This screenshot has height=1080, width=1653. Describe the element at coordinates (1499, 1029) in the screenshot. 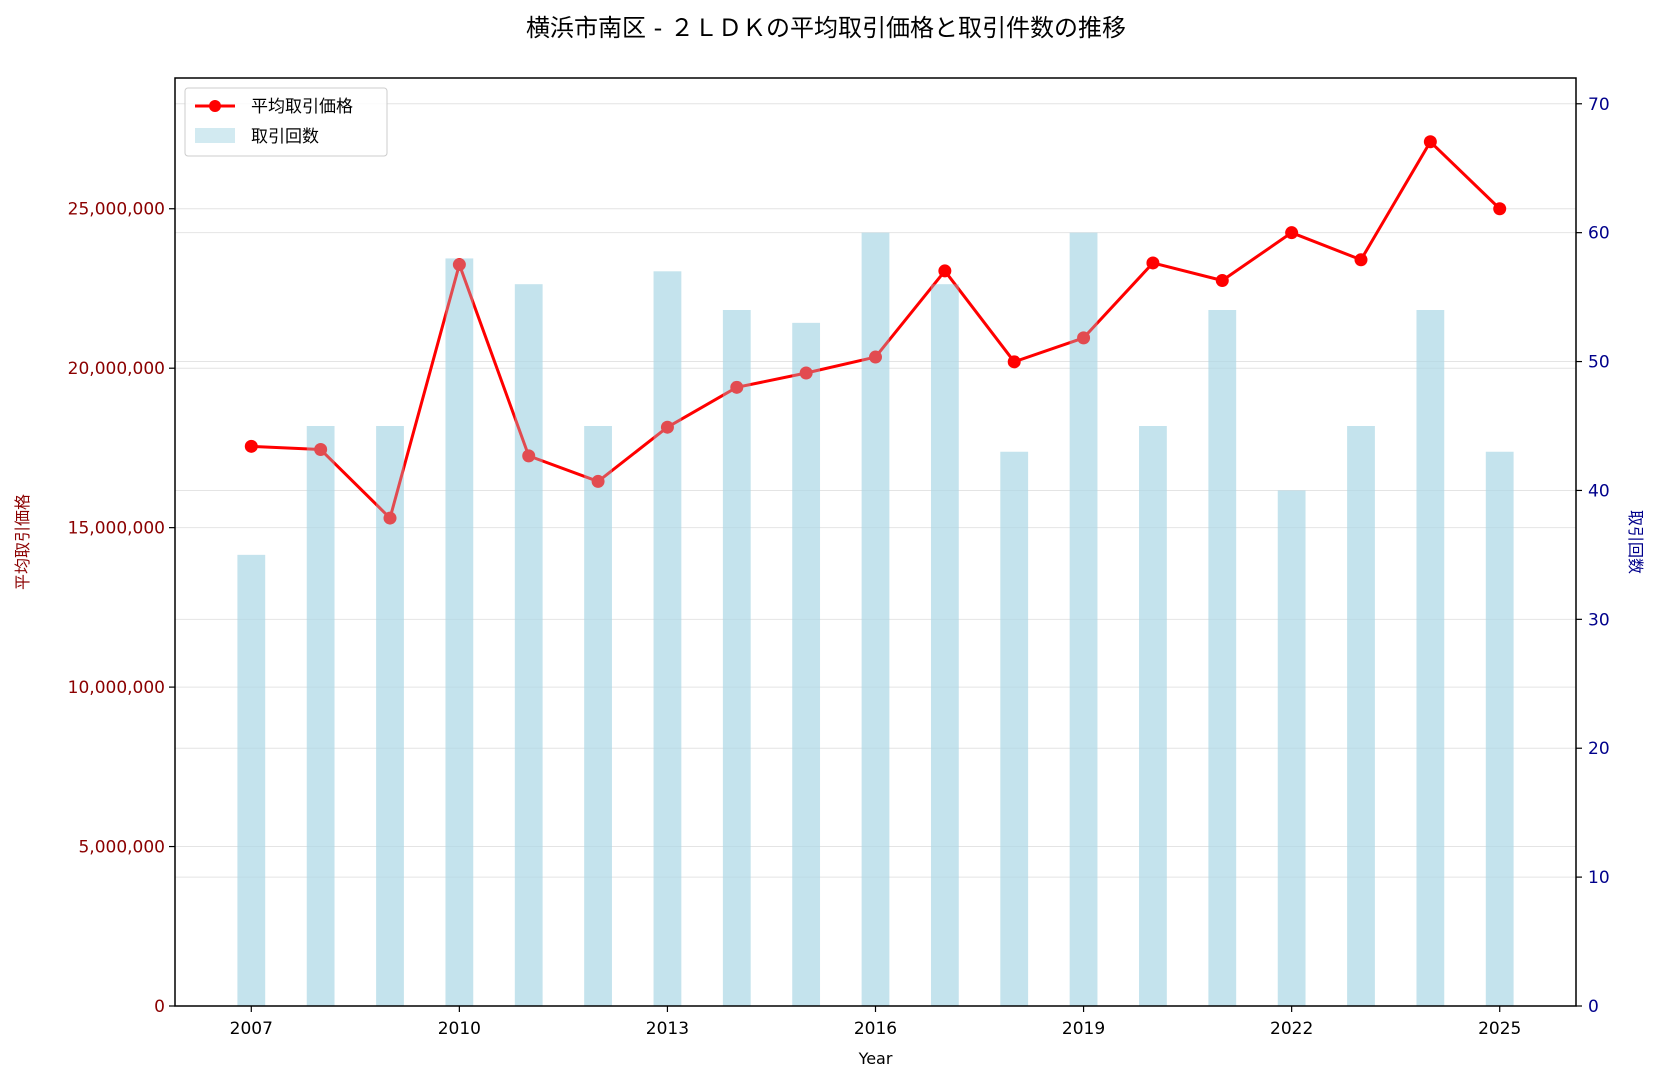

I see `x-tick-label: 2025` at that location.